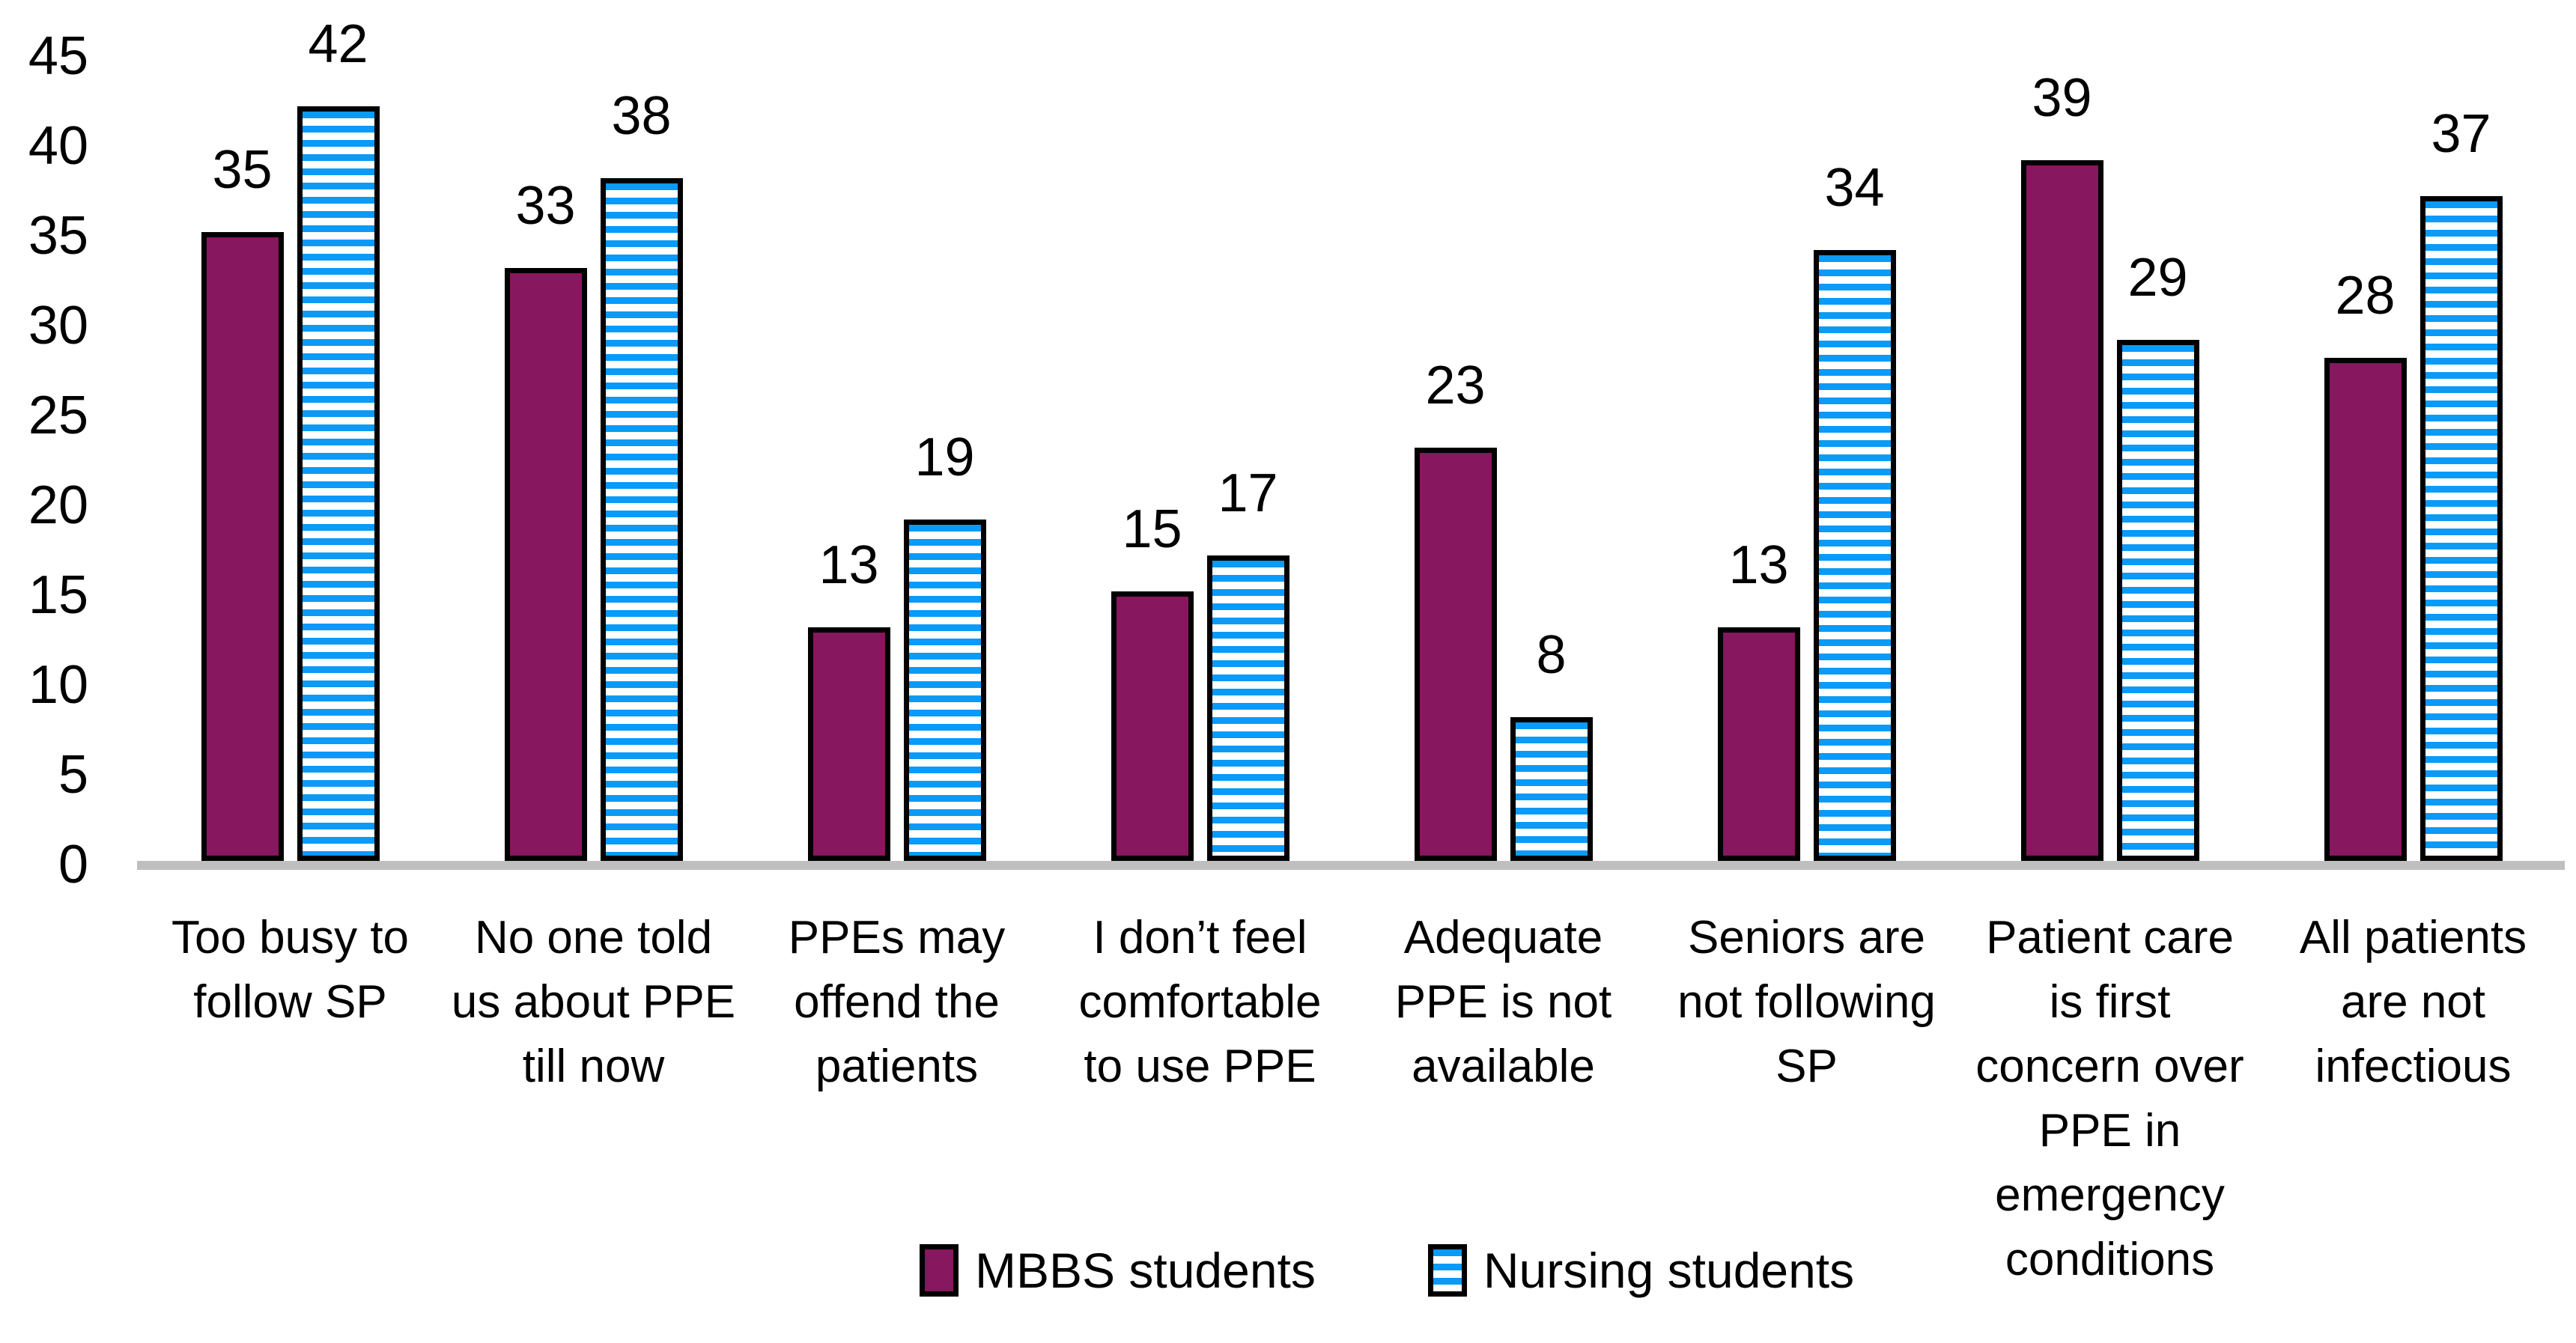 This screenshot has width=2576, height=1343. I want to click on bar-col-mbbs: 35, so click(242, 501).